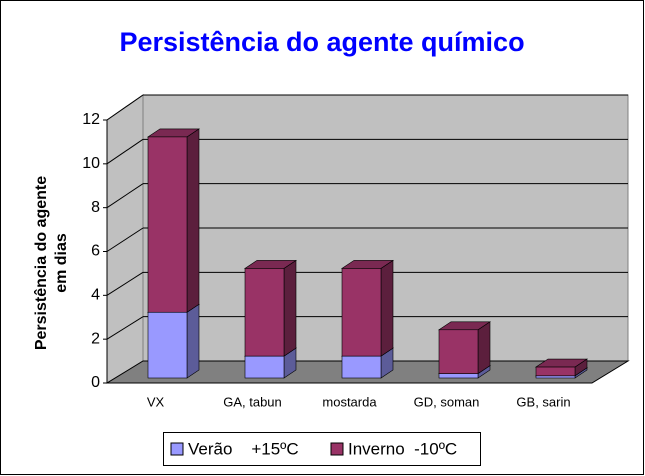  What do you see at coordinates (95, 251) in the screenshot?
I see `y-tick-label: 6` at bounding box center [95, 251].